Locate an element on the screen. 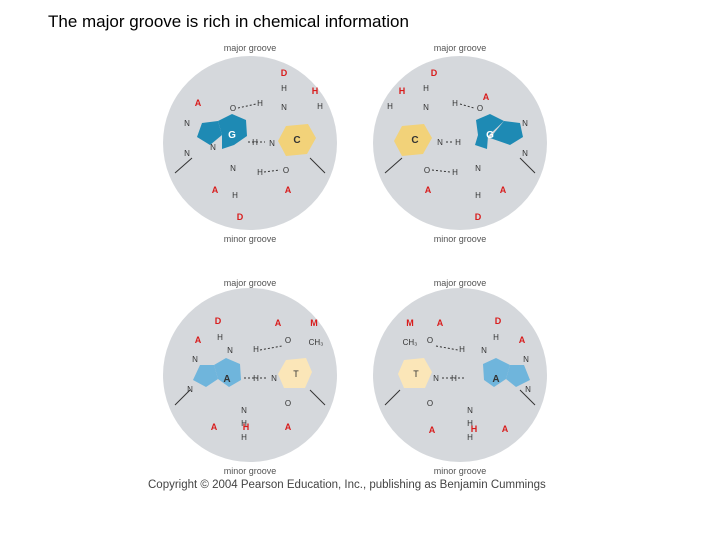 Image resolution: width=720 pixels, height=540 pixels. cg-pair-diagram: C G H N H O N H O H N H H N N H D A A D A is located at coordinates (460, 143).